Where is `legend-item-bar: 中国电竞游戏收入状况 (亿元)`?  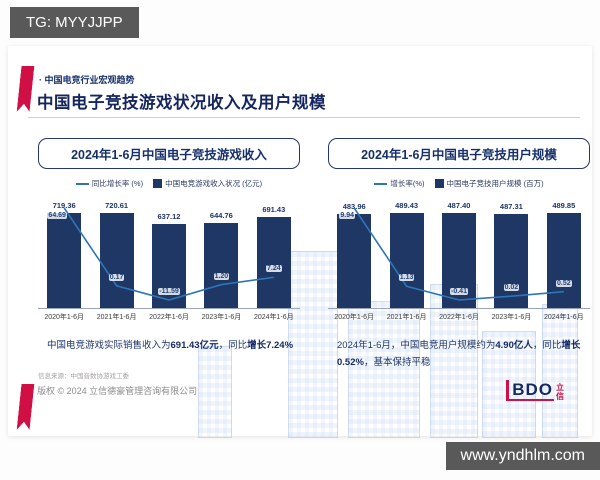 legend-item-bar: 中国电竞游戏收入状况 (亿元) is located at coordinates (207, 183).